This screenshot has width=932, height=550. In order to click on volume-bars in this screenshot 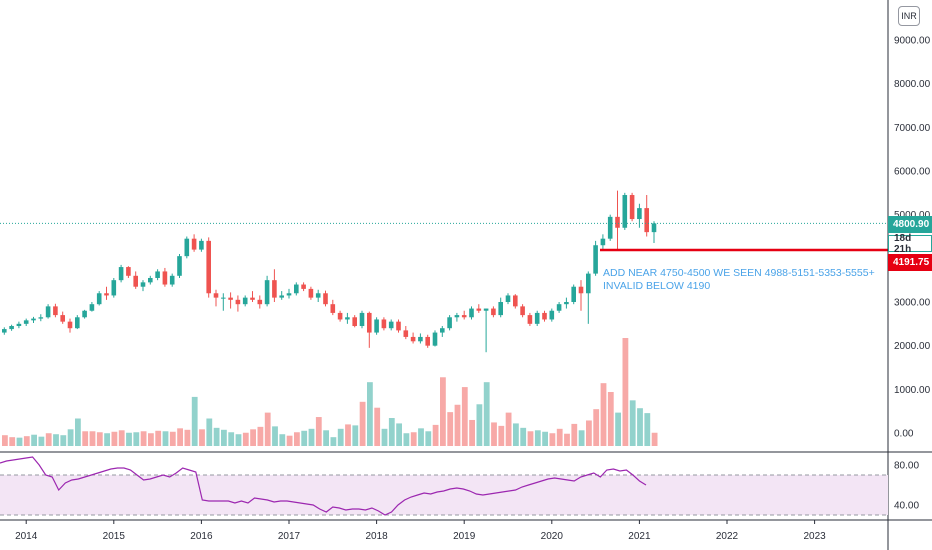, I will do `click(330, 392)`.